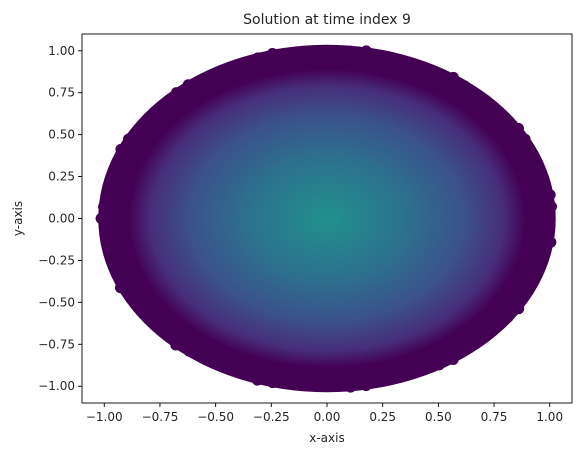 Image resolution: width=587 pixels, height=455 pixels. Describe the element at coordinates (104, 417) in the screenshot. I see `x-tick-label: −1.00` at that location.